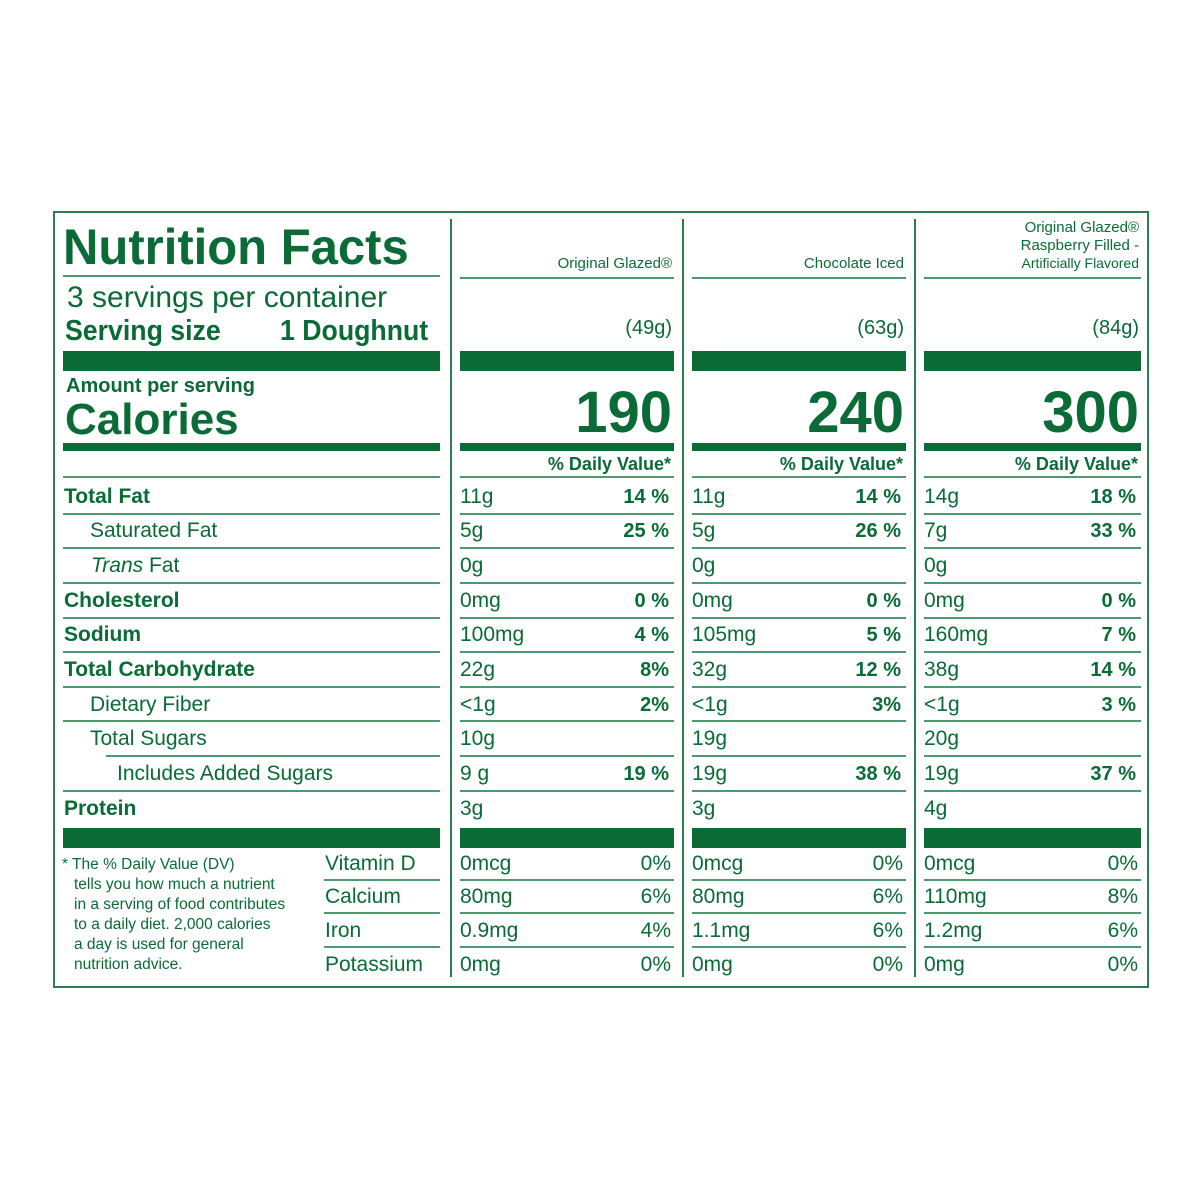 The height and width of the screenshot is (1200, 1200). What do you see at coordinates (886, 705) in the screenshot?
I see `nutrient-daily-value: 3%` at bounding box center [886, 705].